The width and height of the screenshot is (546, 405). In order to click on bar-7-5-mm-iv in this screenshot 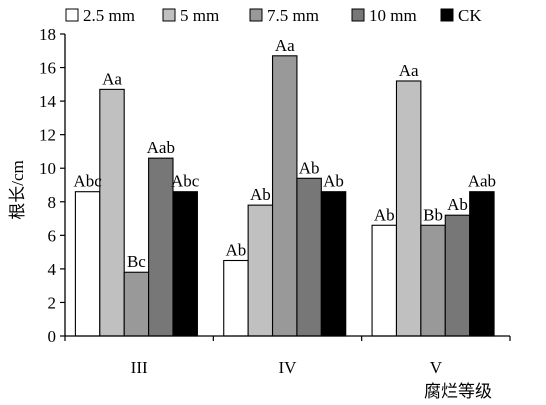, I will do `click(284, 196)`.